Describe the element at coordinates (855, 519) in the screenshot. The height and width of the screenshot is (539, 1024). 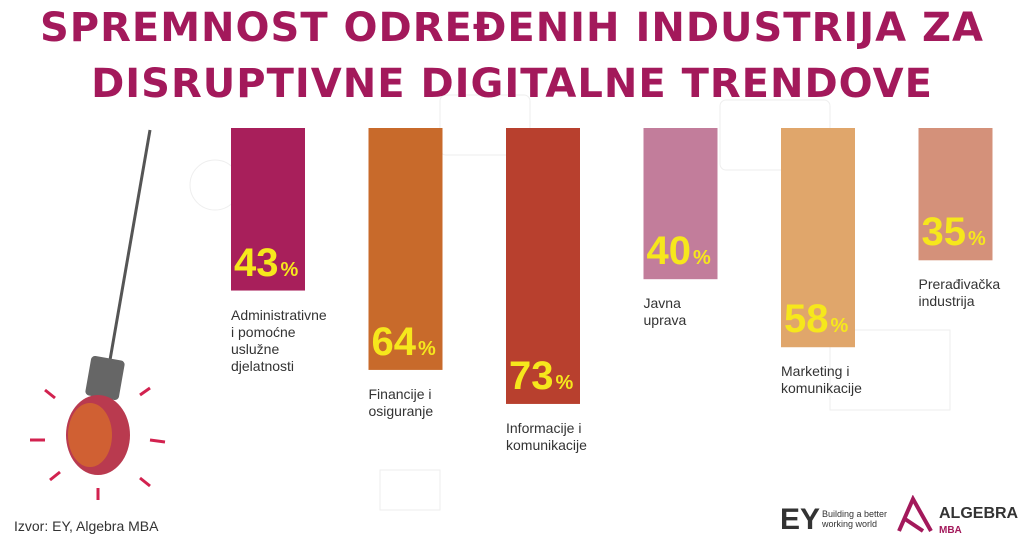
I see `ey-tagline: Building a better working world` at that location.